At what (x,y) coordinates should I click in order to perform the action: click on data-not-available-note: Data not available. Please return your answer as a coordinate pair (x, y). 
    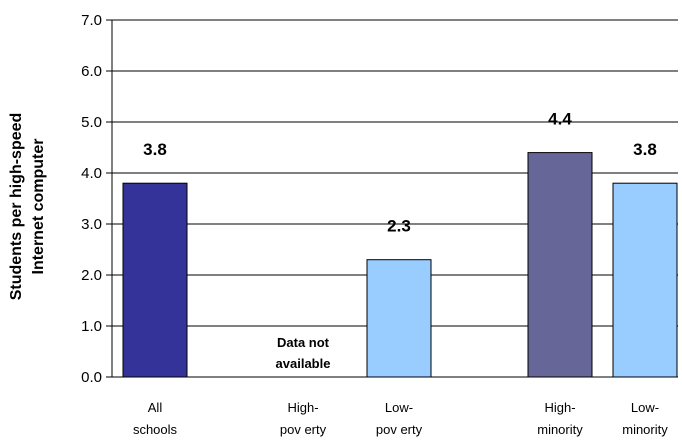
    Looking at the image, I should click on (303, 353).